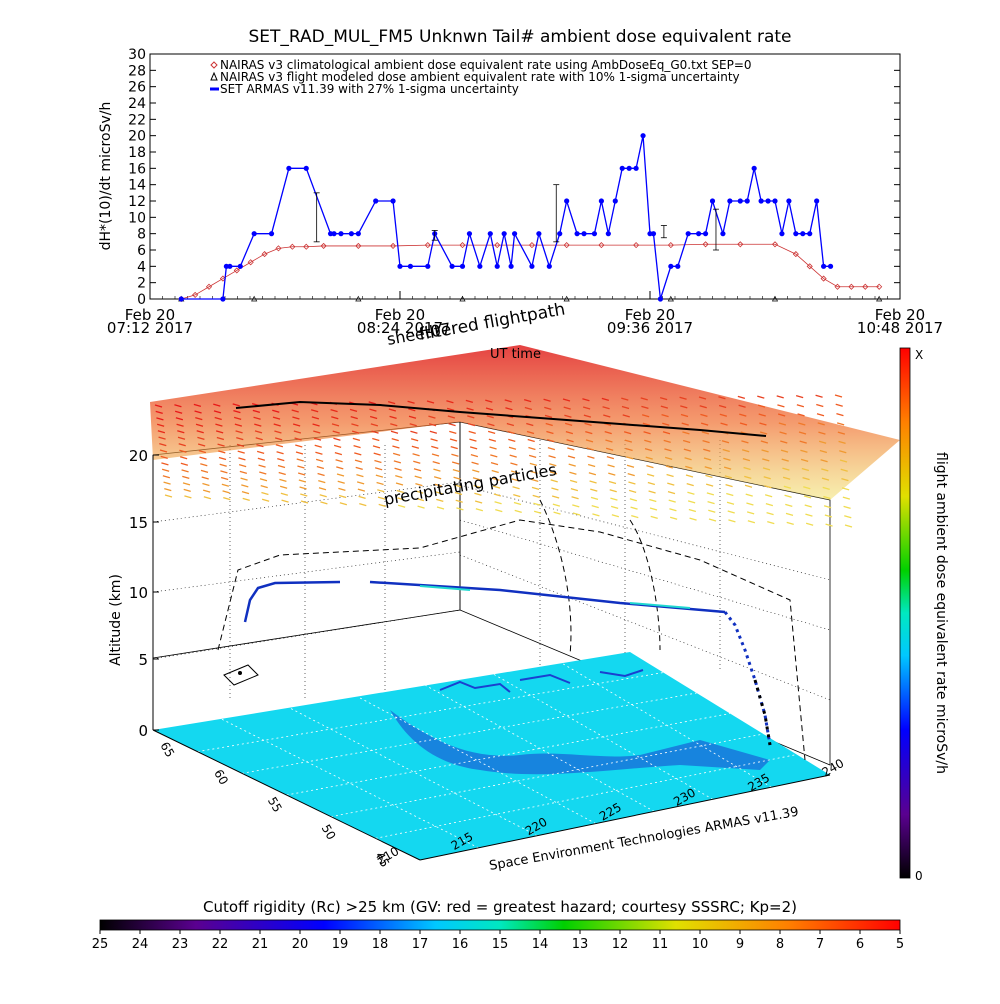  Describe the element at coordinates (300, 944) in the screenshot. I see `rigidity-tick-label: 20` at that location.